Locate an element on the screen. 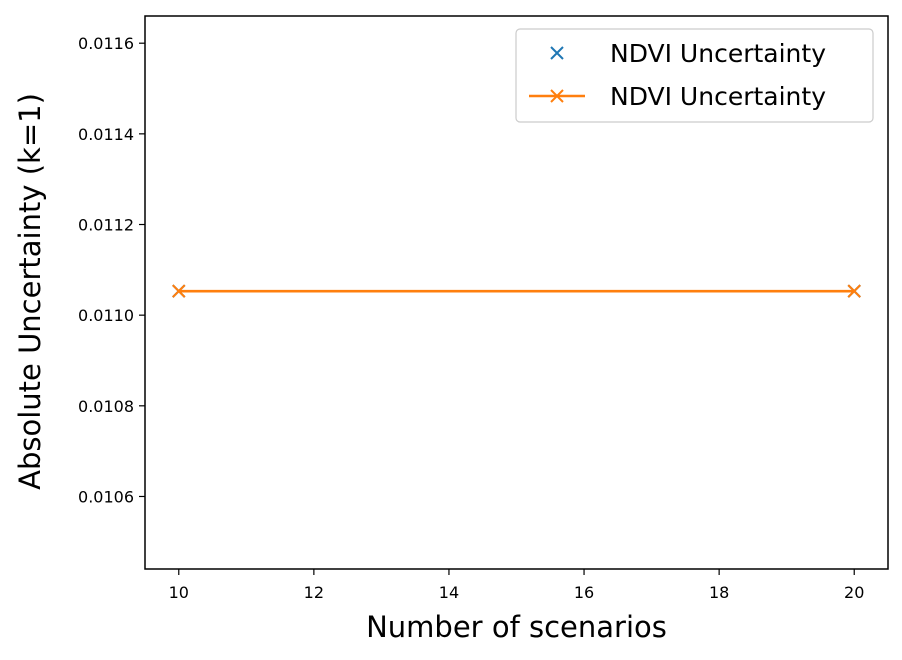  y-tick-label: 0.0110 is located at coordinates (106, 315).